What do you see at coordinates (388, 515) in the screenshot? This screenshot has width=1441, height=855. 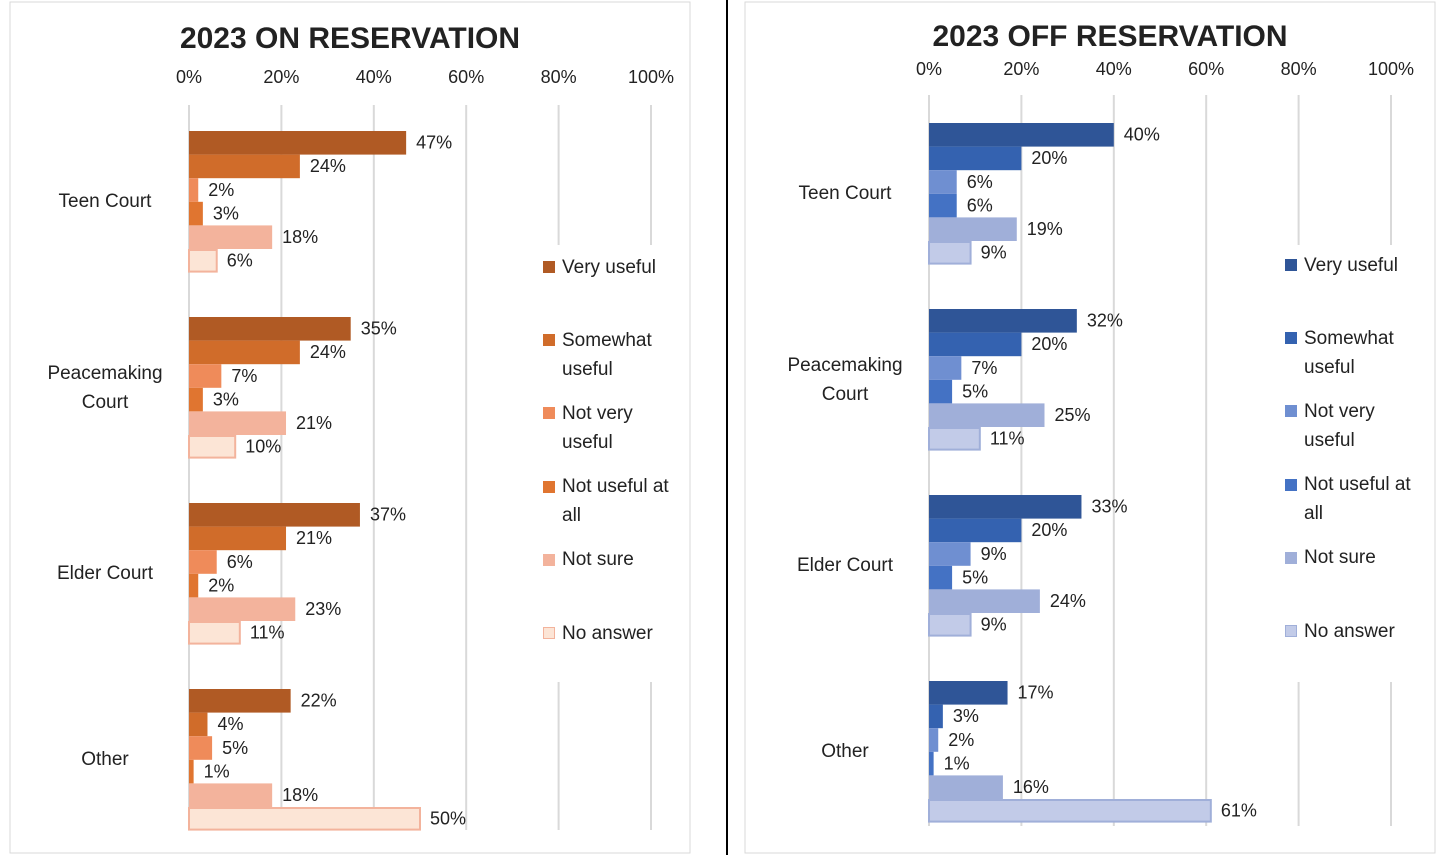 I see `value-label: 37%` at bounding box center [388, 515].